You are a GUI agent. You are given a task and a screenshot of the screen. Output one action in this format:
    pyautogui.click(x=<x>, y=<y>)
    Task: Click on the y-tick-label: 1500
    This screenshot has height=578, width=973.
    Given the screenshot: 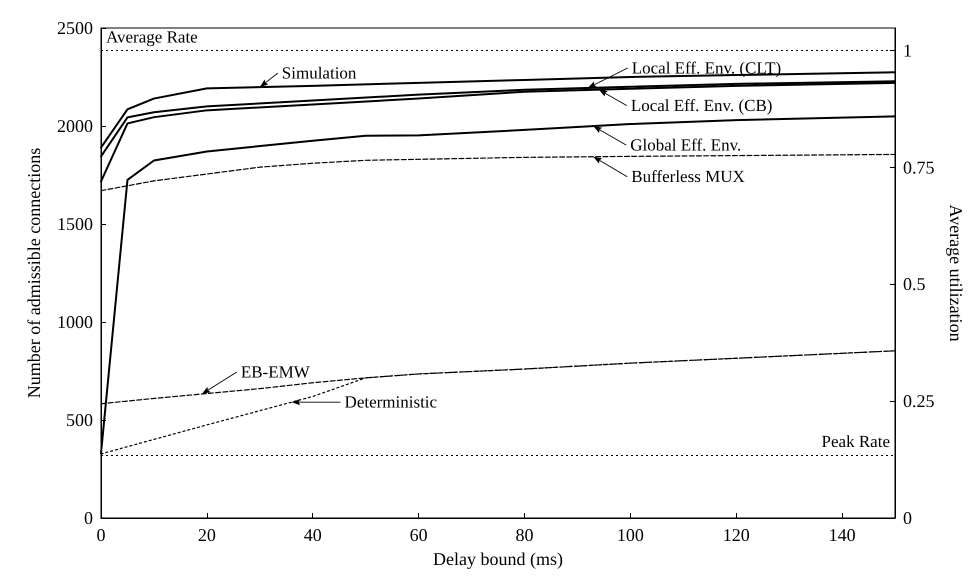 What is the action you would take?
    pyautogui.click(x=75, y=224)
    